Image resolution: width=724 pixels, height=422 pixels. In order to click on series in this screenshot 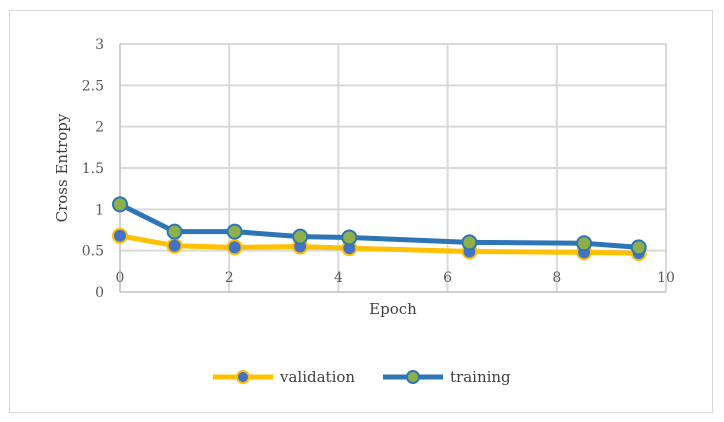, I will do `click(379, 229)`.